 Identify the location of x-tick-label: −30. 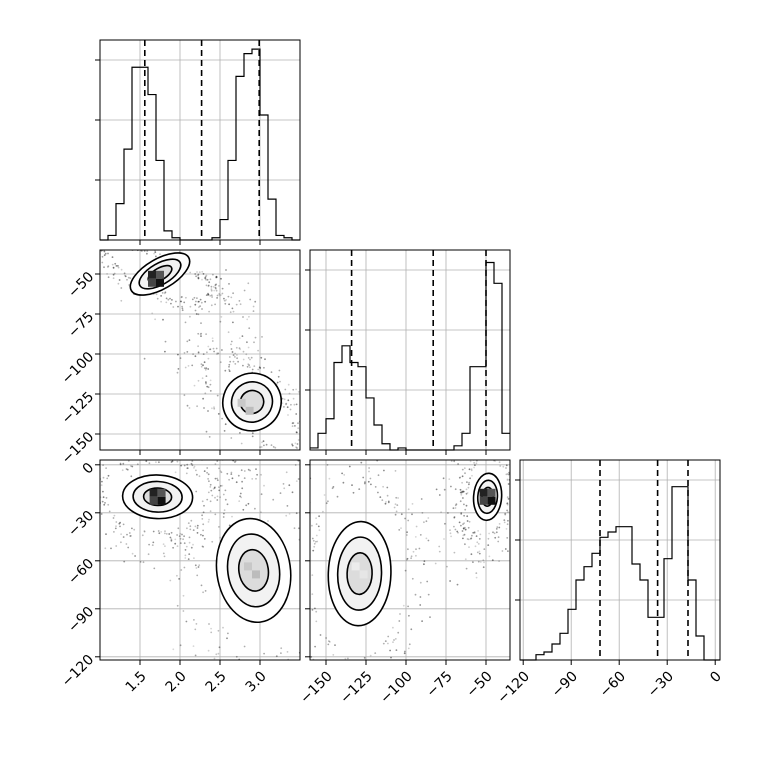
(661, 684).